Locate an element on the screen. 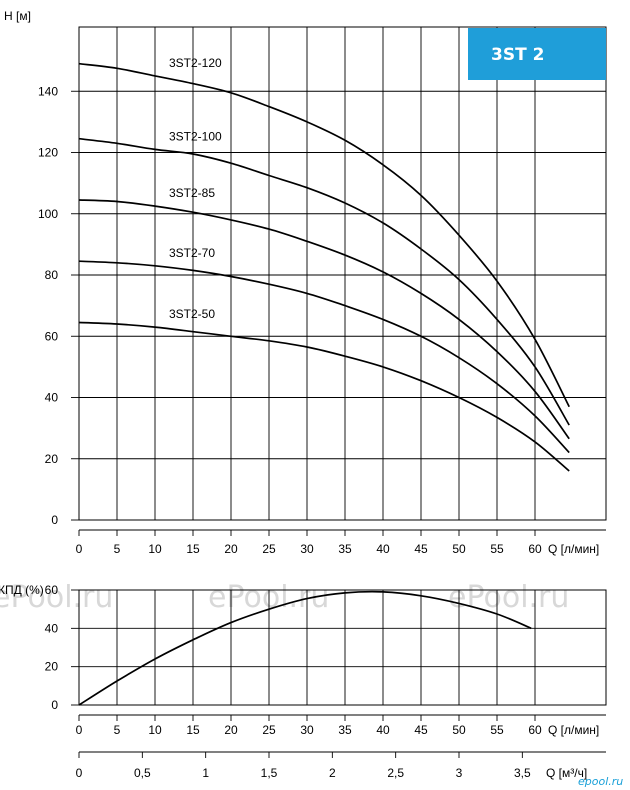 The width and height of the screenshot is (630, 790). efficiency-curve is located at coordinates (305, 648).